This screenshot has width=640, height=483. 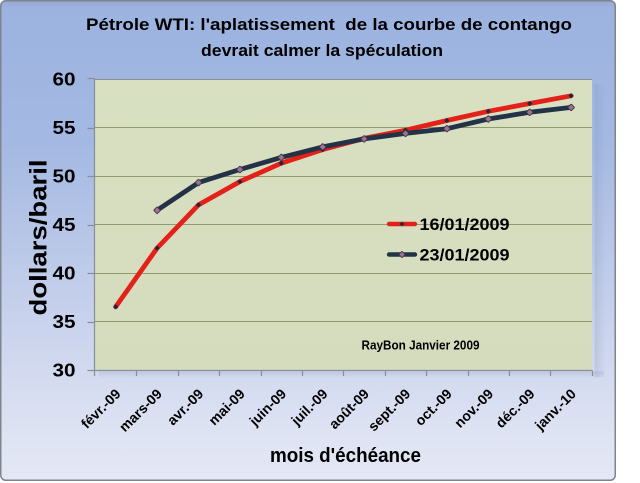 I want to click on svg-text: 16/01/2009, so click(x=465, y=224).